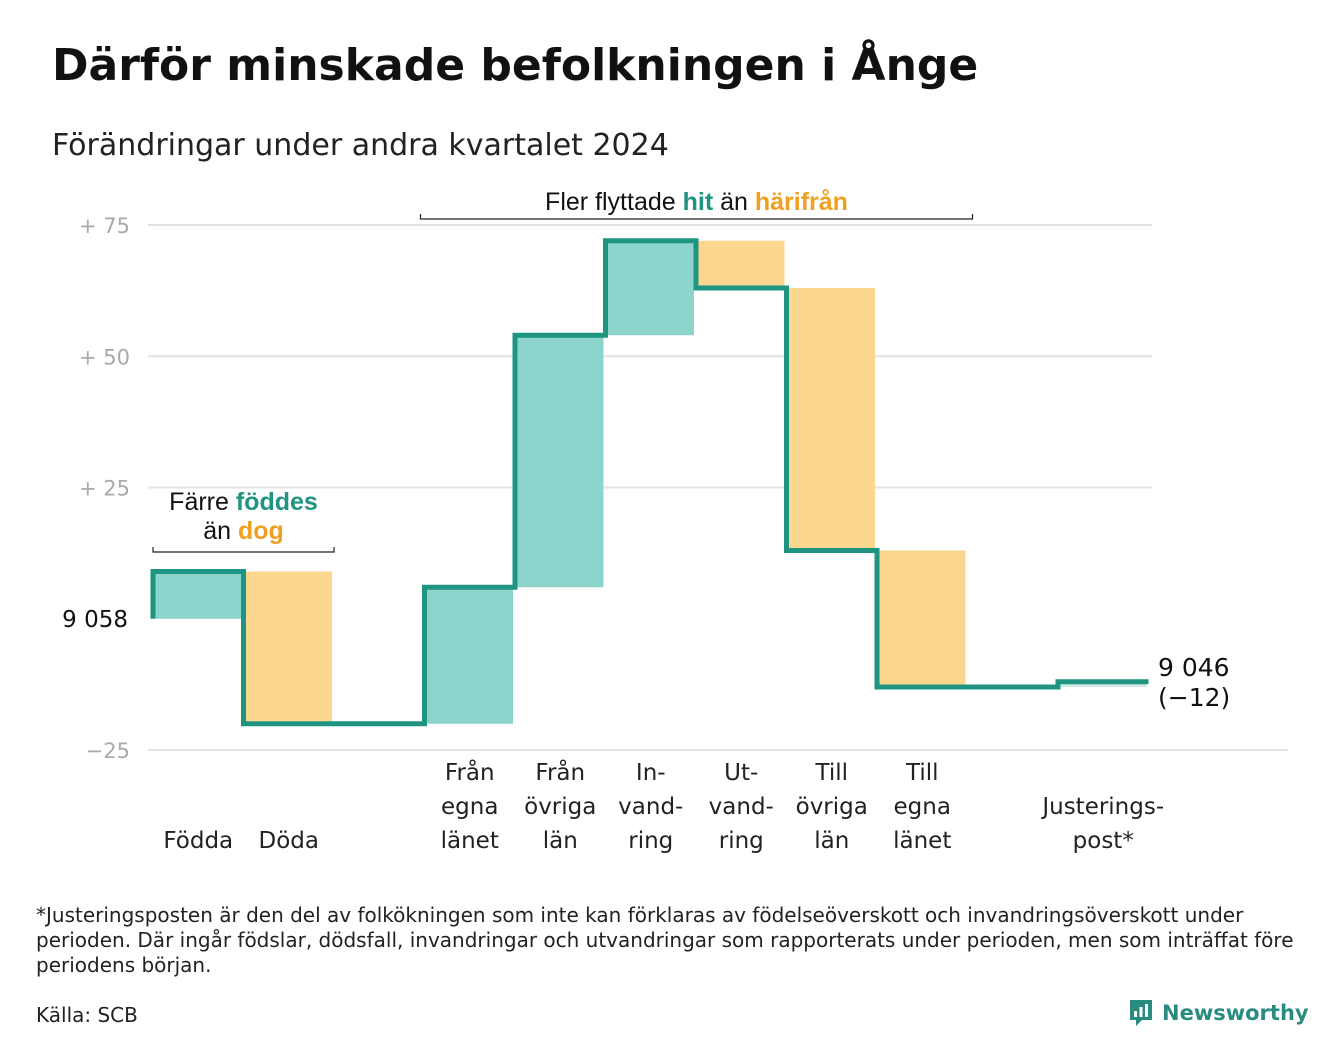 The width and height of the screenshot is (1340, 1060). Describe the element at coordinates (104, 226) in the screenshot. I see `y-tick-label: + 75` at that location.